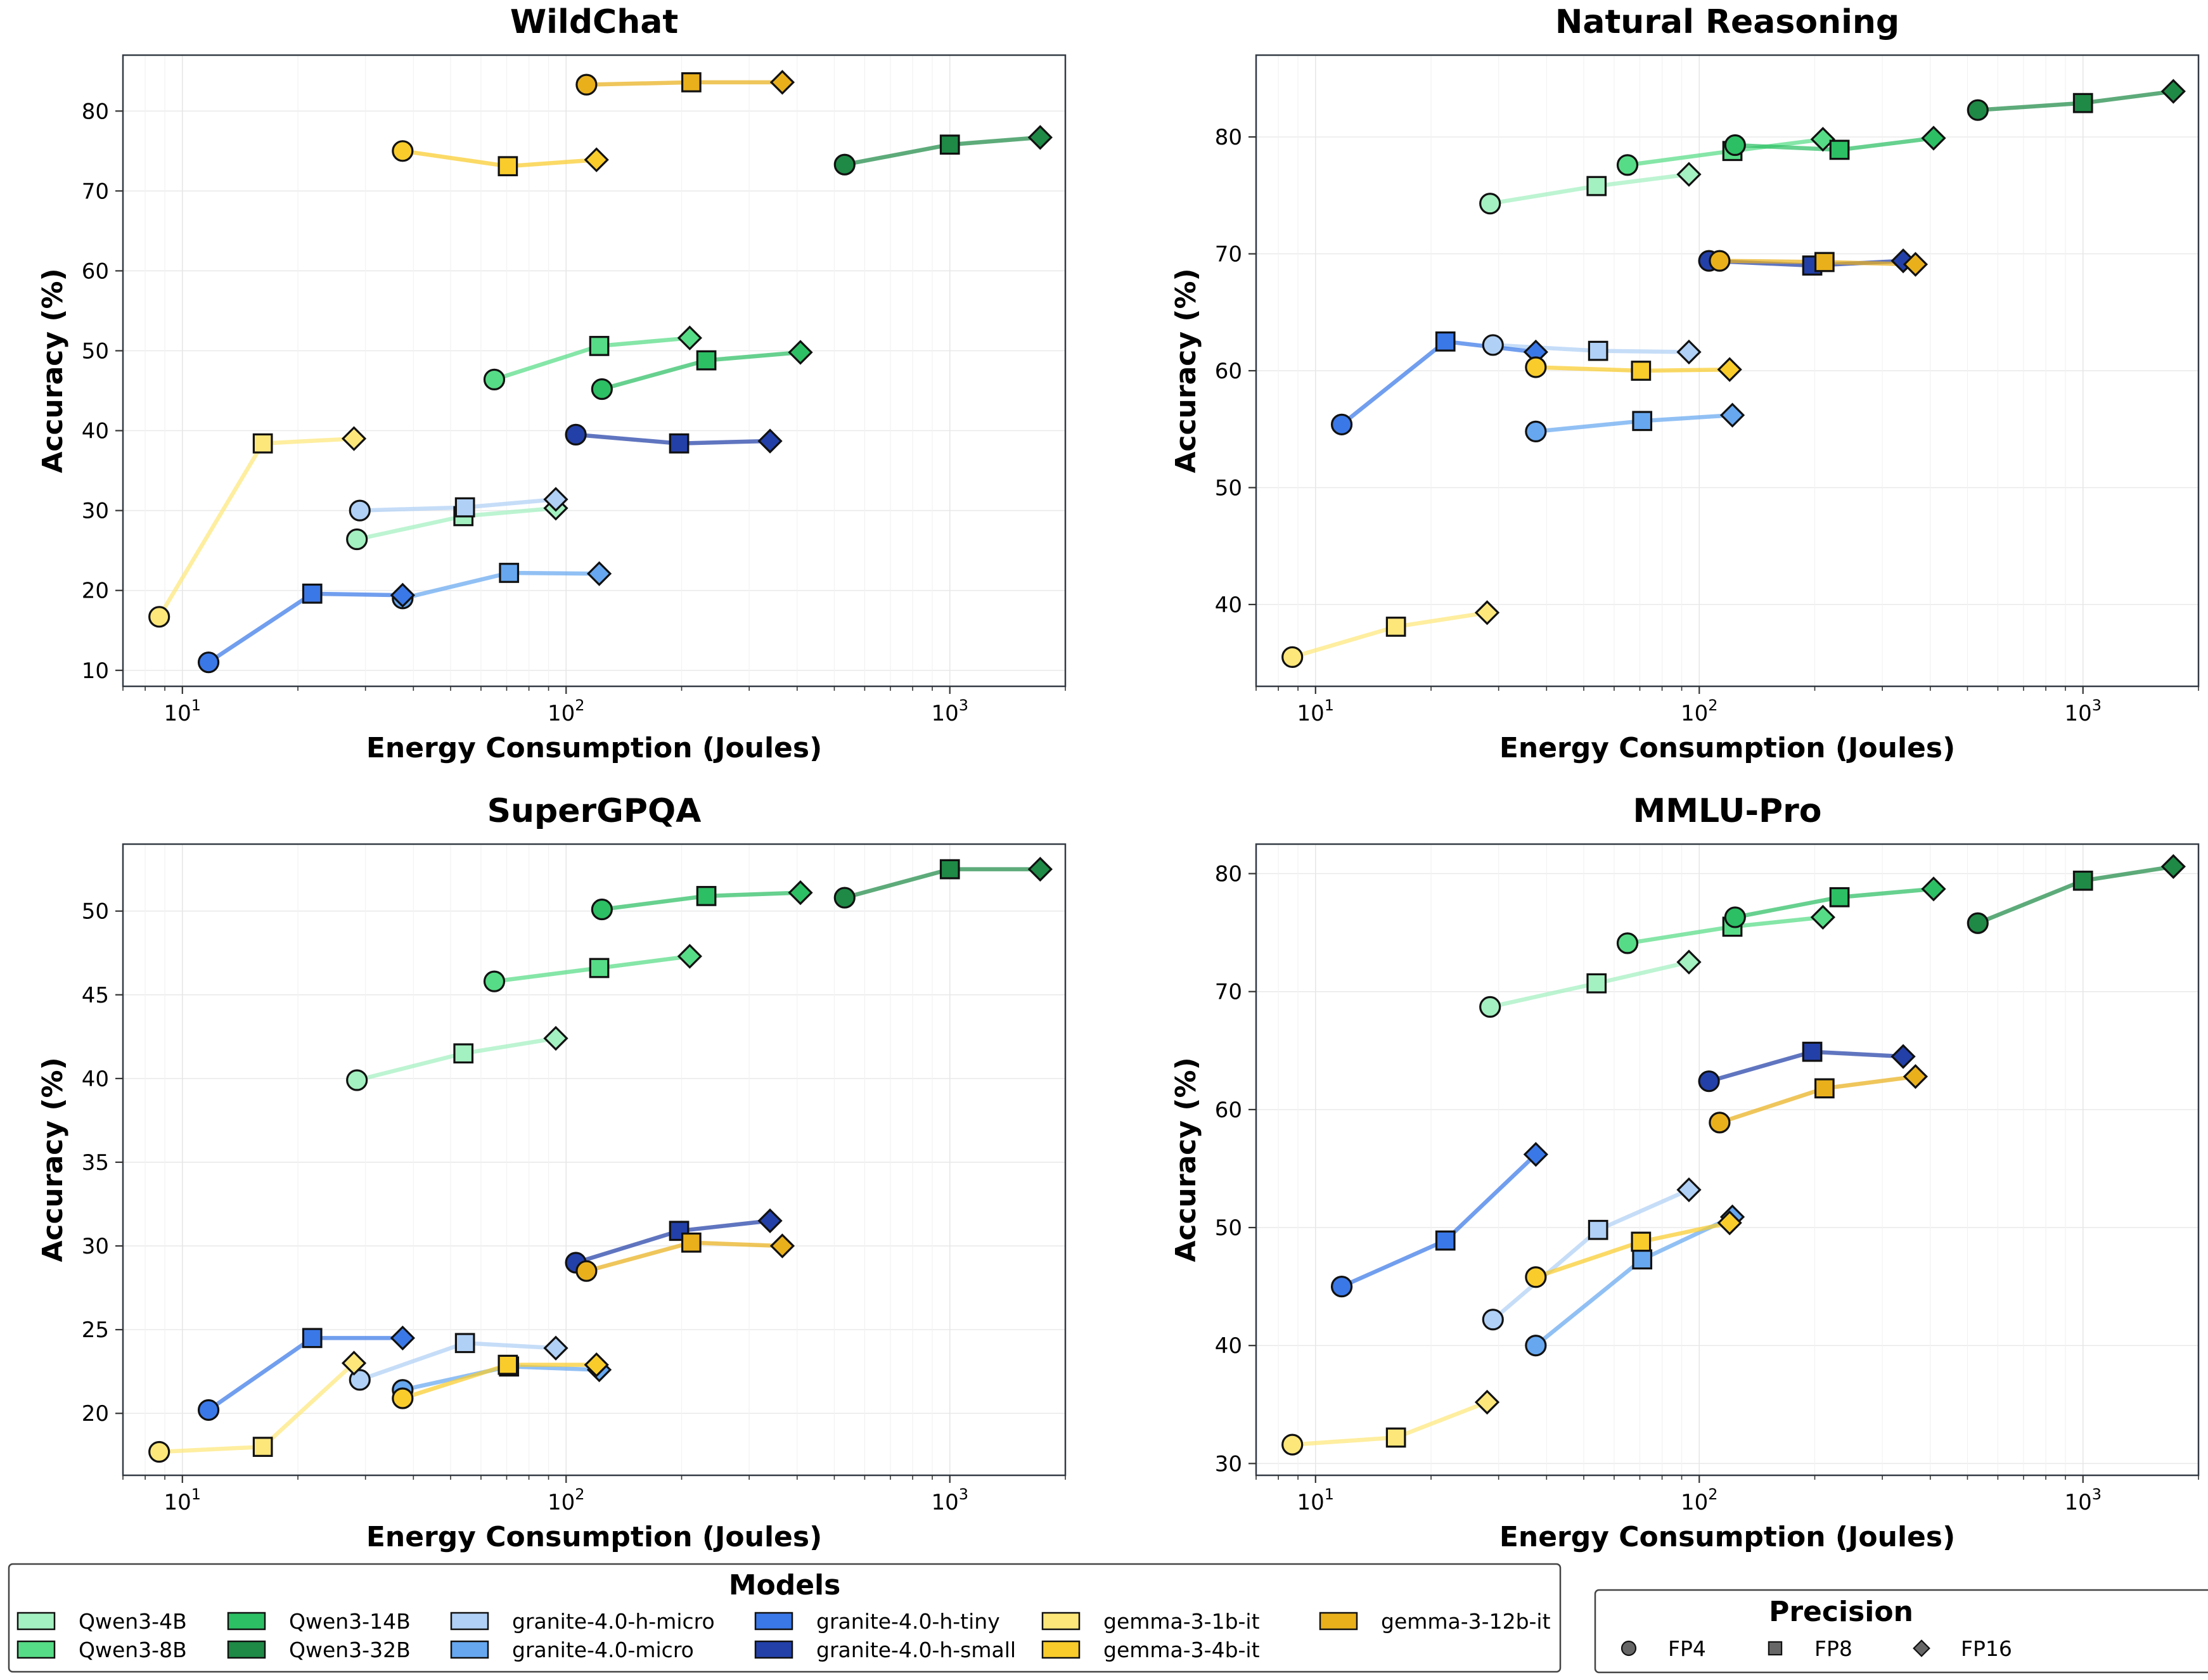 The height and width of the screenshot is (1680, 2208). What do you see at coordinates (689, 956) in the screenshot?
I see `data-point-qwen3-8b-fp16` at bounding box center [689, 956].